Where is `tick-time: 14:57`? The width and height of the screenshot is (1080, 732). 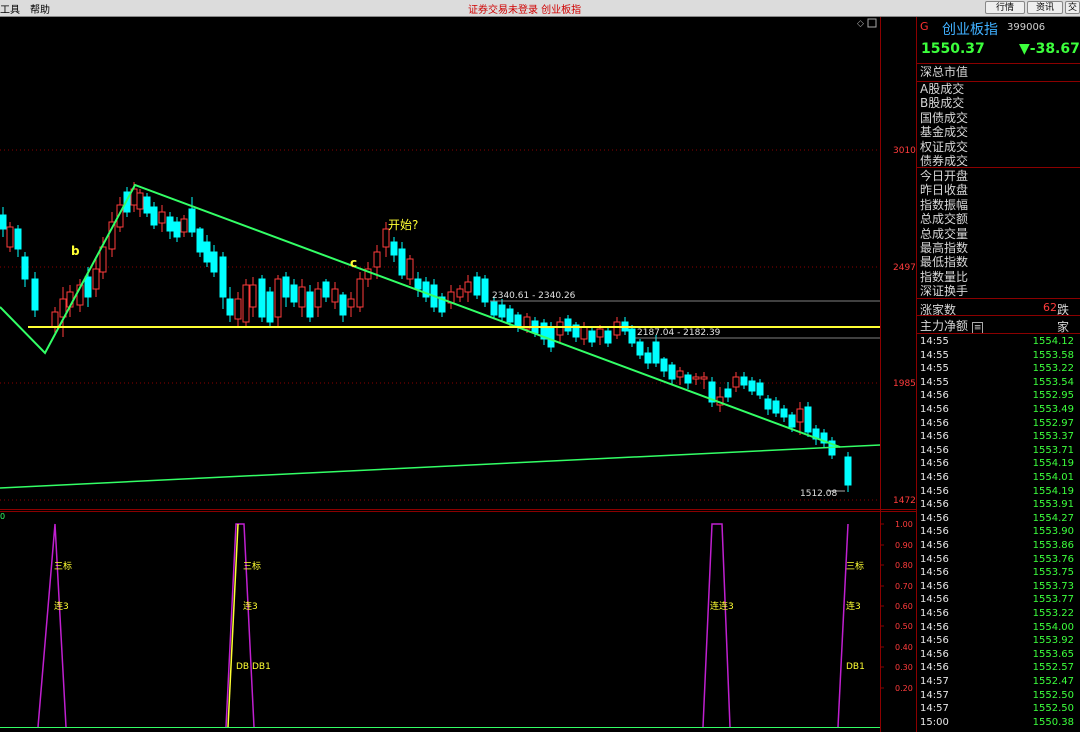
tick-time: 14:57 is located at coordinates (934, 681).